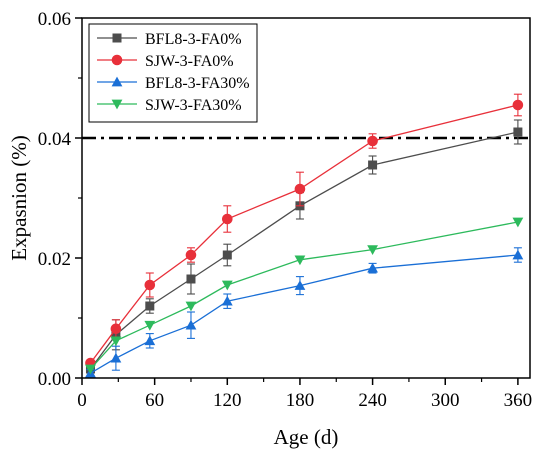  Describe the element at coordinates (227, 400) in the screenshot. I see `x-tick-label: 120` at that location.